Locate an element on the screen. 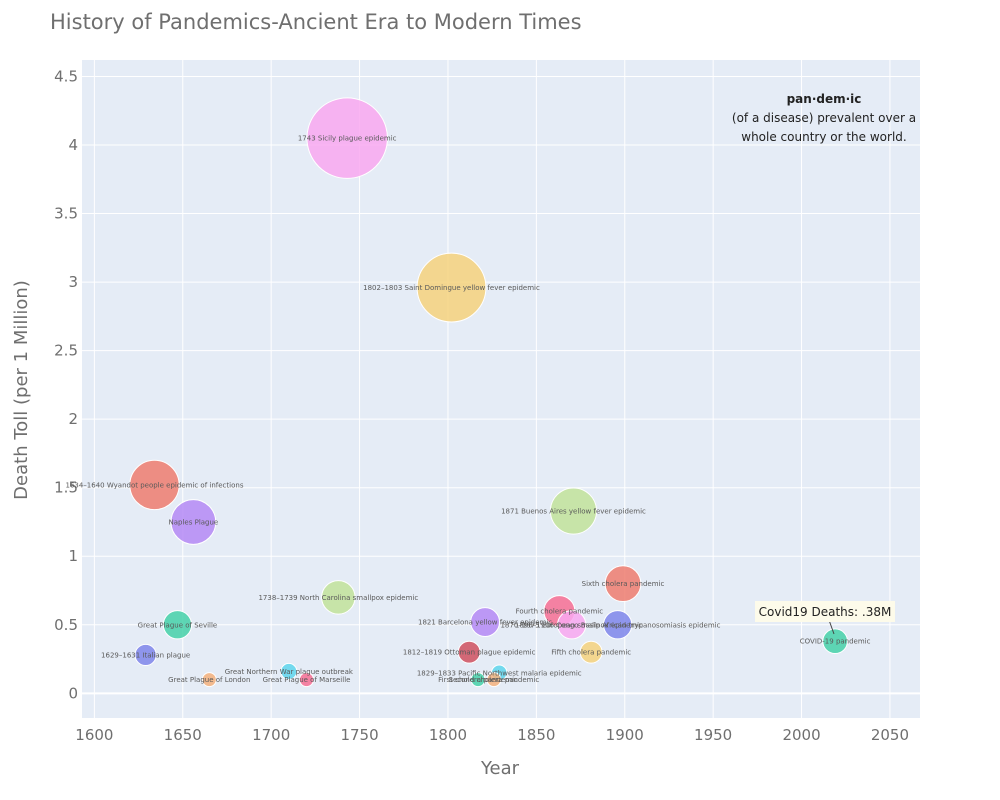  bubble-label: COVID-19 pandemic is located at coordinates (835, 642).